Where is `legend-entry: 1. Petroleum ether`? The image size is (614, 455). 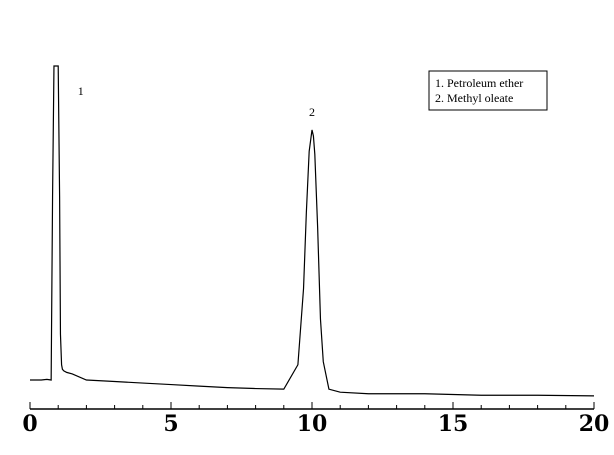 legend-entry: 1. Petroleum ether is located at coordinates (479, 83).